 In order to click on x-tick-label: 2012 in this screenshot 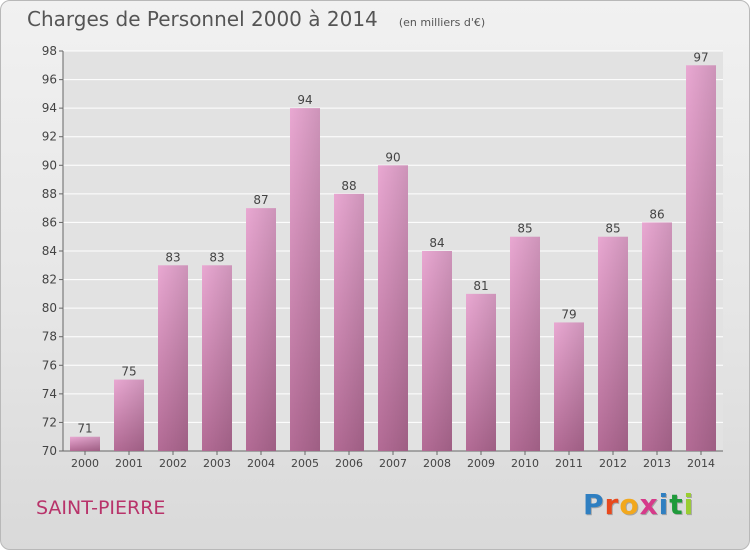, I will do `click(613, 463)`.